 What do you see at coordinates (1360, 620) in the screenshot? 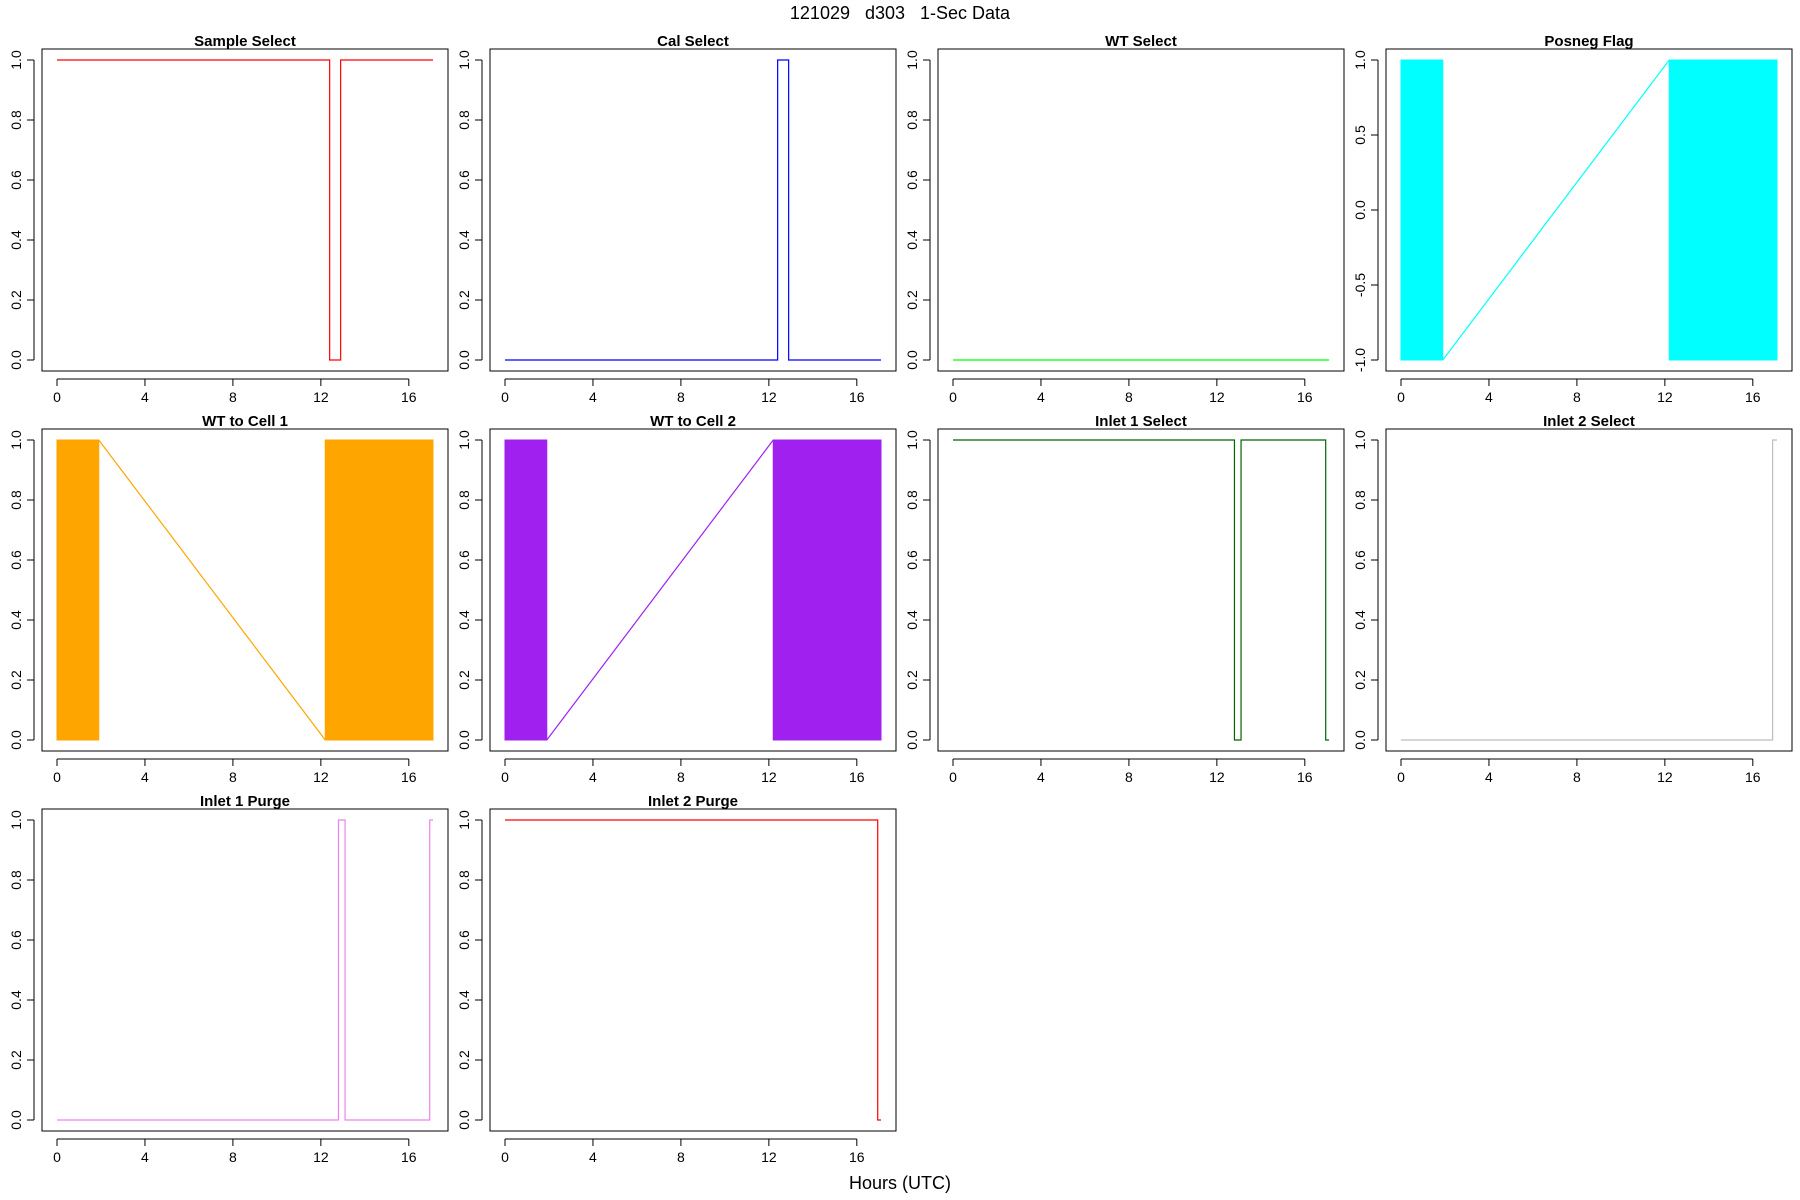
I see `y-tick-label-inlet-2-select-2: 0.4` at bounding box center [1360, 620].